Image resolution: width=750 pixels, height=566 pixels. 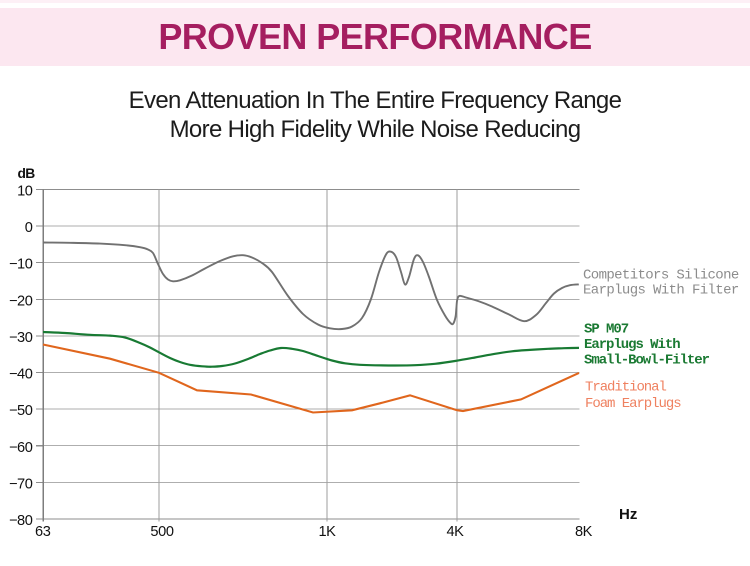 What do you see at coordinates (632, 345) in the screenshot?
I see `svg-text: Earplugs With` at bounding box center [632, 345].